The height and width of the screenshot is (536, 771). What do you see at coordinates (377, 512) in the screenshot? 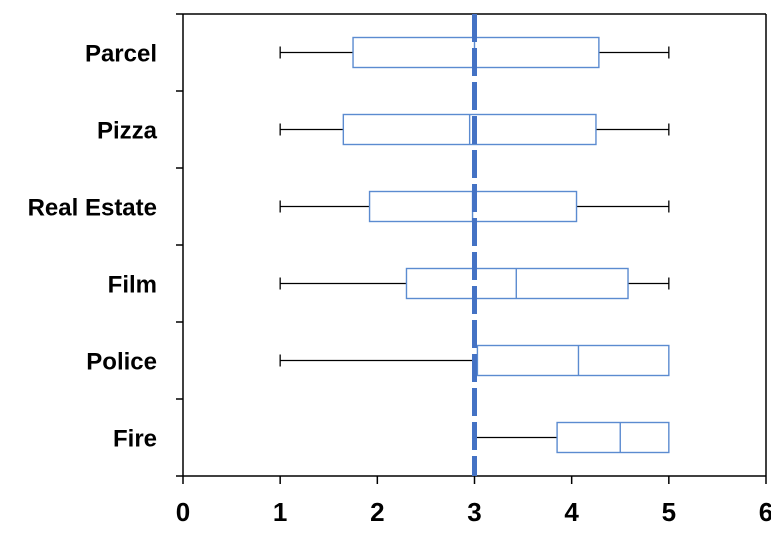
I see `x-tick-label: 2` at bounding box center [377, 512].